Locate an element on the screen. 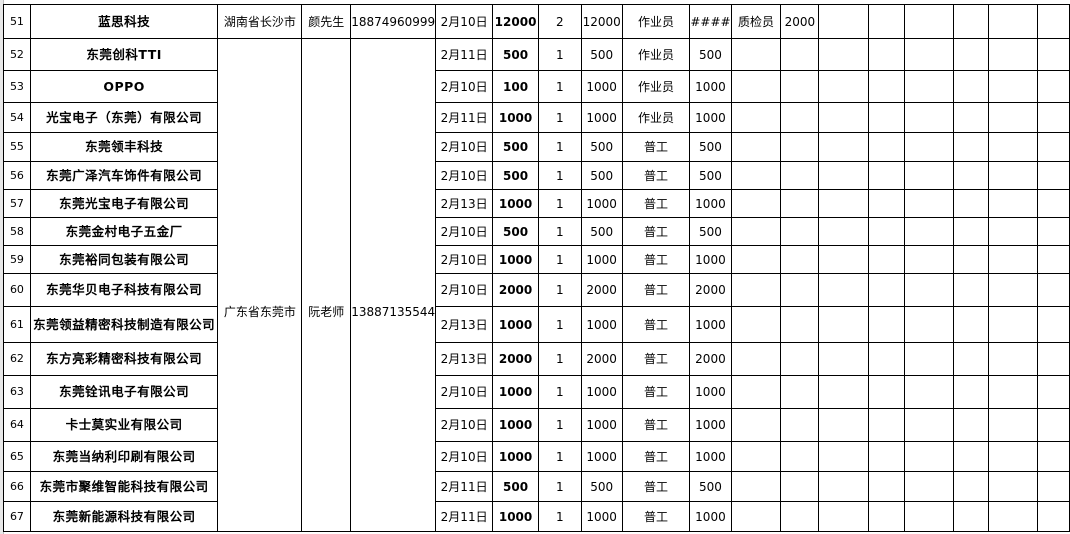  total-cell: 2000 is located at coordinates (601, 290).